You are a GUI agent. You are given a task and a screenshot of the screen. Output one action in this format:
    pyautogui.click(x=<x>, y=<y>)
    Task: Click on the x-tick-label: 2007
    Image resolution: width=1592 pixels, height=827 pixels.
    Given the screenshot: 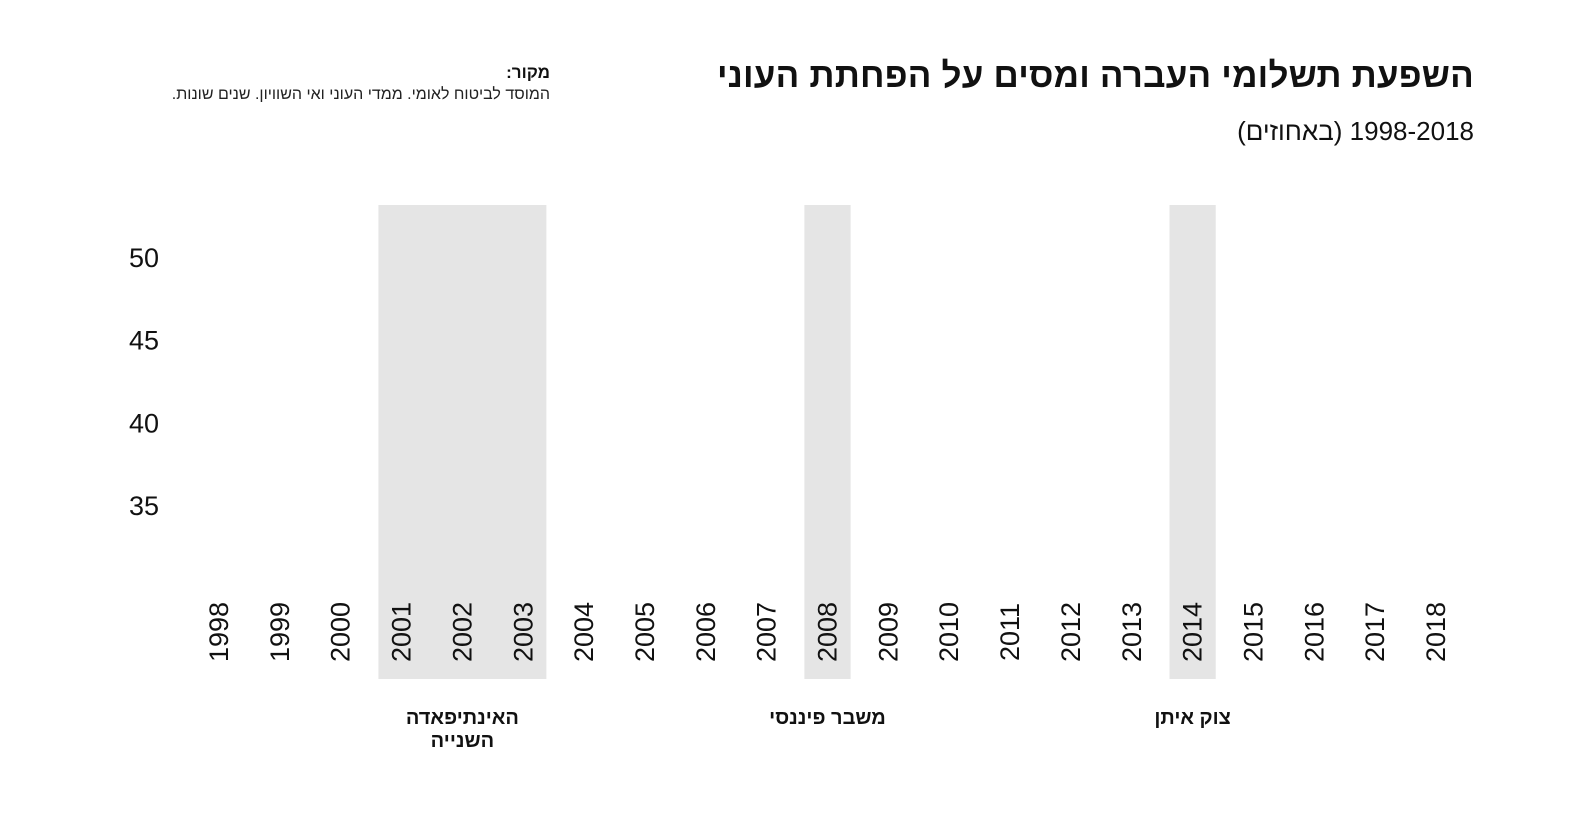 What is the action you would take?
    pyautogui.click(x=767, y=632)
    